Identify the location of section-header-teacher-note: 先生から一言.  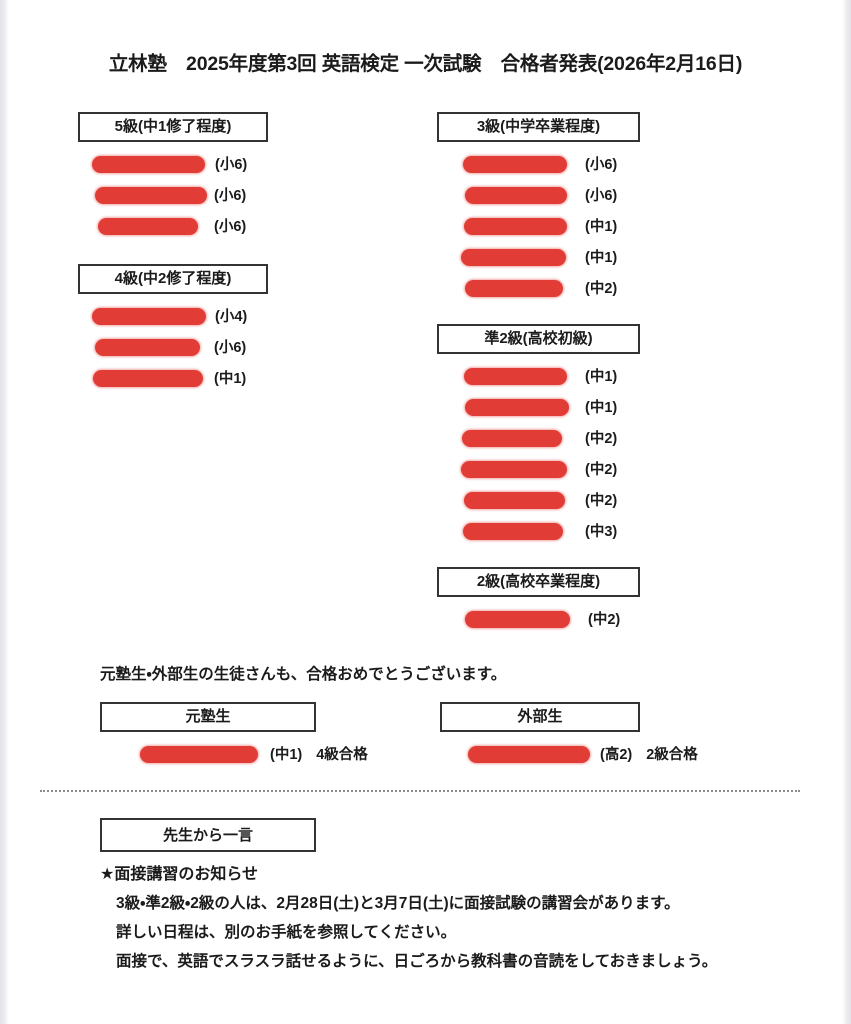
(208, 835).